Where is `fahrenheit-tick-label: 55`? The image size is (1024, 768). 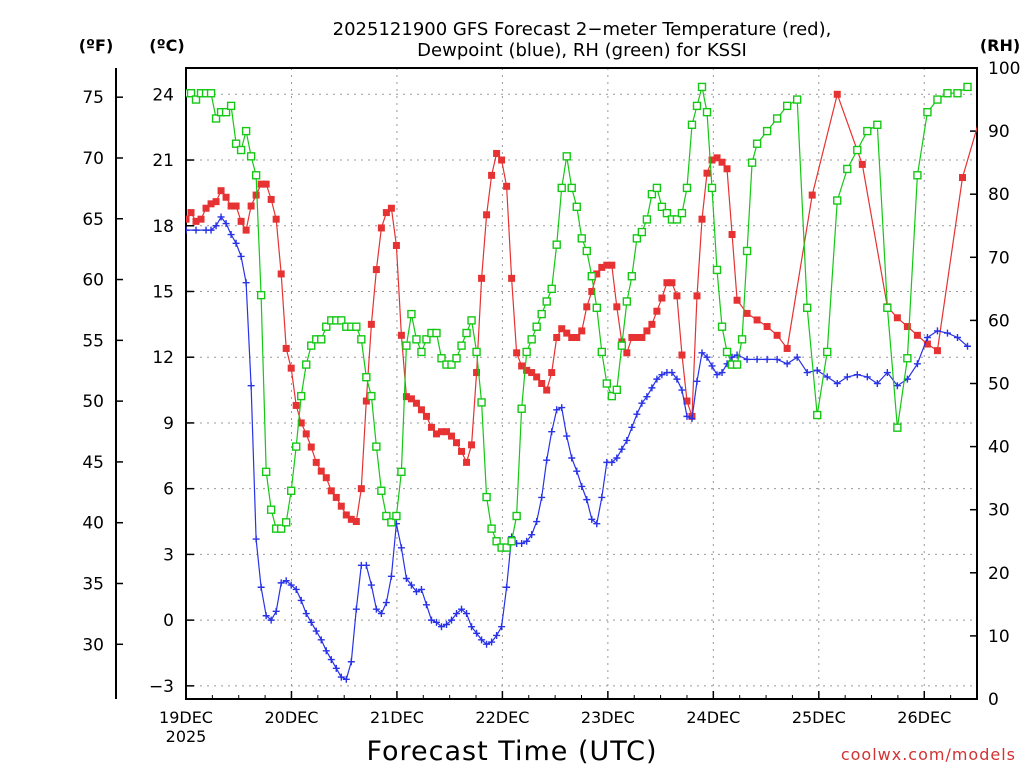
fahrenheit-tick-label: 55 is located at coordinates (93, 341).